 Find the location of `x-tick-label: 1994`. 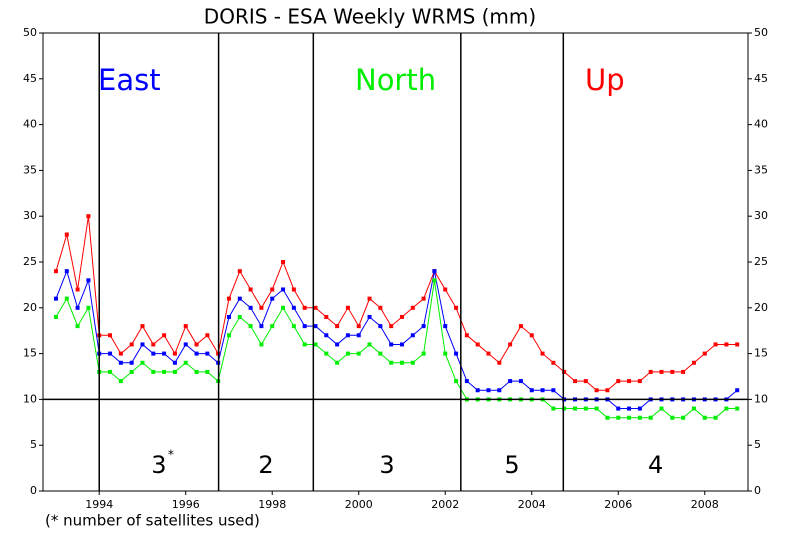

x-tick-label: 1994 is located at coordinates (99, 504).